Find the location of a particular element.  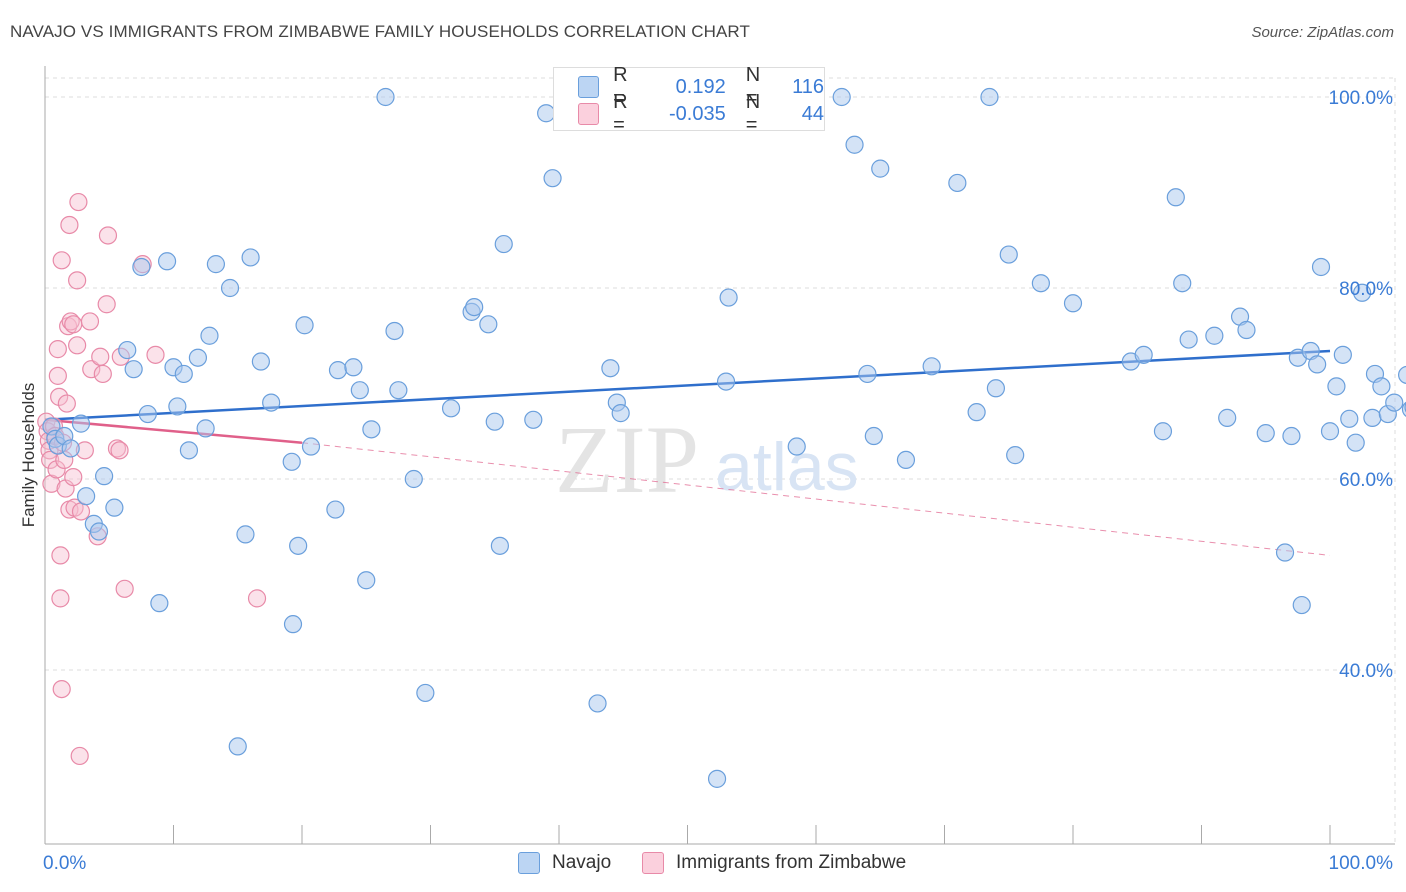

watermark-atlas: atlas is located at coordinates (787, 467).